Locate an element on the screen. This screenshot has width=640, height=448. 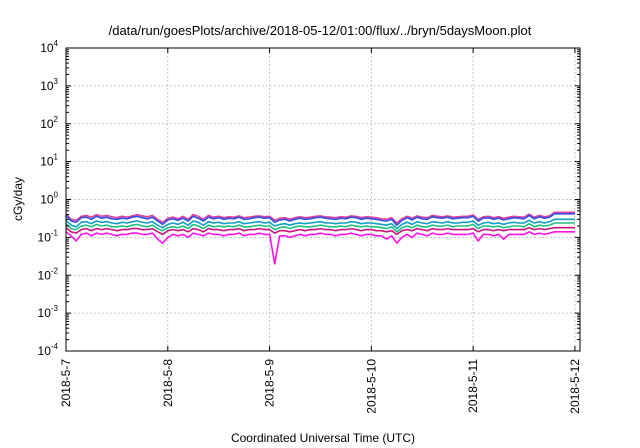
y-tick-label: 10² is located at coordinates (49, 123).